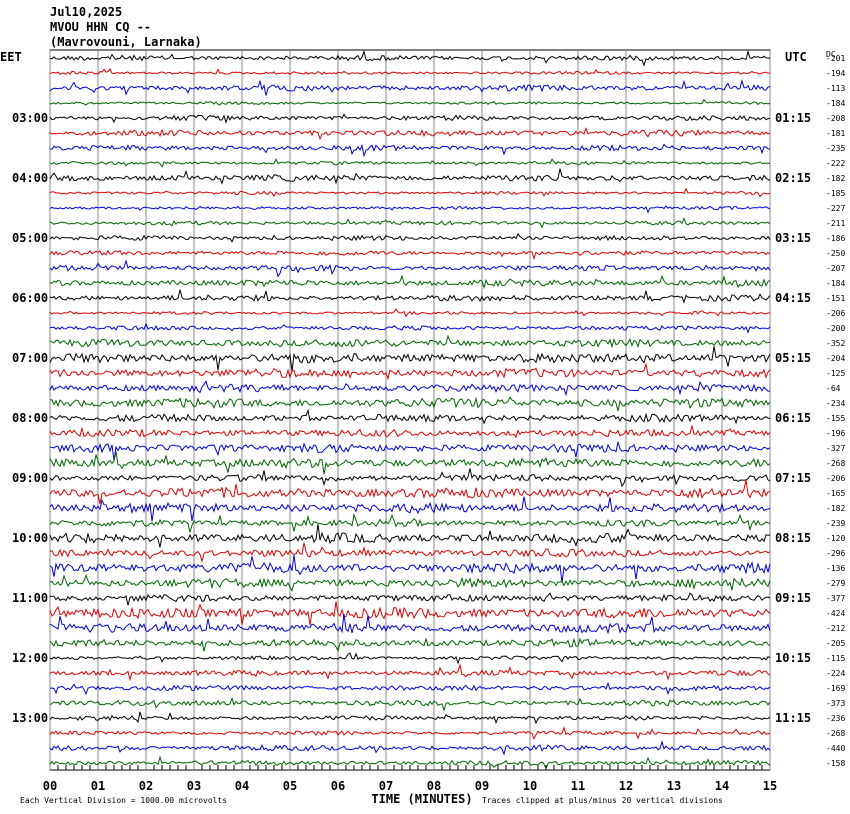 The width and height of the screenshot is (850, 814). I want to click on dc-offset: -250, so click(835, 253).